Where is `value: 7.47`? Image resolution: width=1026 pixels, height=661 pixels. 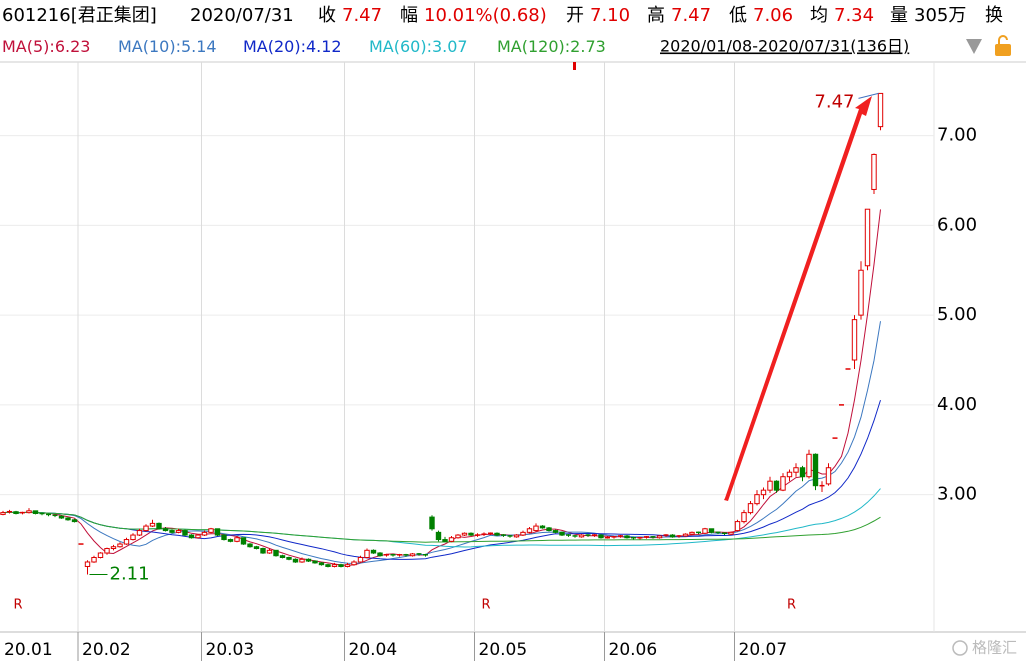 value: 7.47 is located at coordinates (691, 15).